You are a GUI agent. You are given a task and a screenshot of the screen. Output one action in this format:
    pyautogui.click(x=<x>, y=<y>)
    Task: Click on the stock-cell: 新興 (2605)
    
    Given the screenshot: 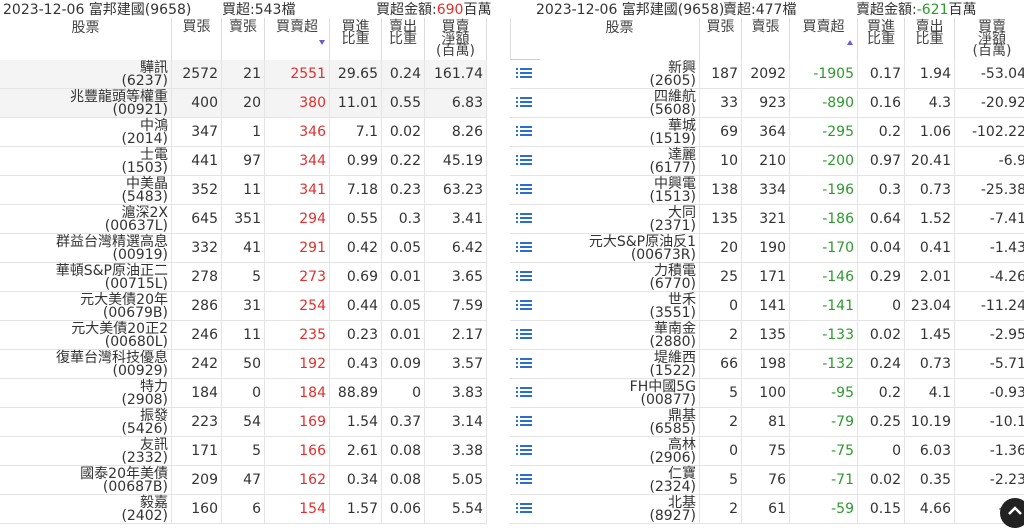 What is the action you would take?
    pyautogui.click(x=620, y=74)
    